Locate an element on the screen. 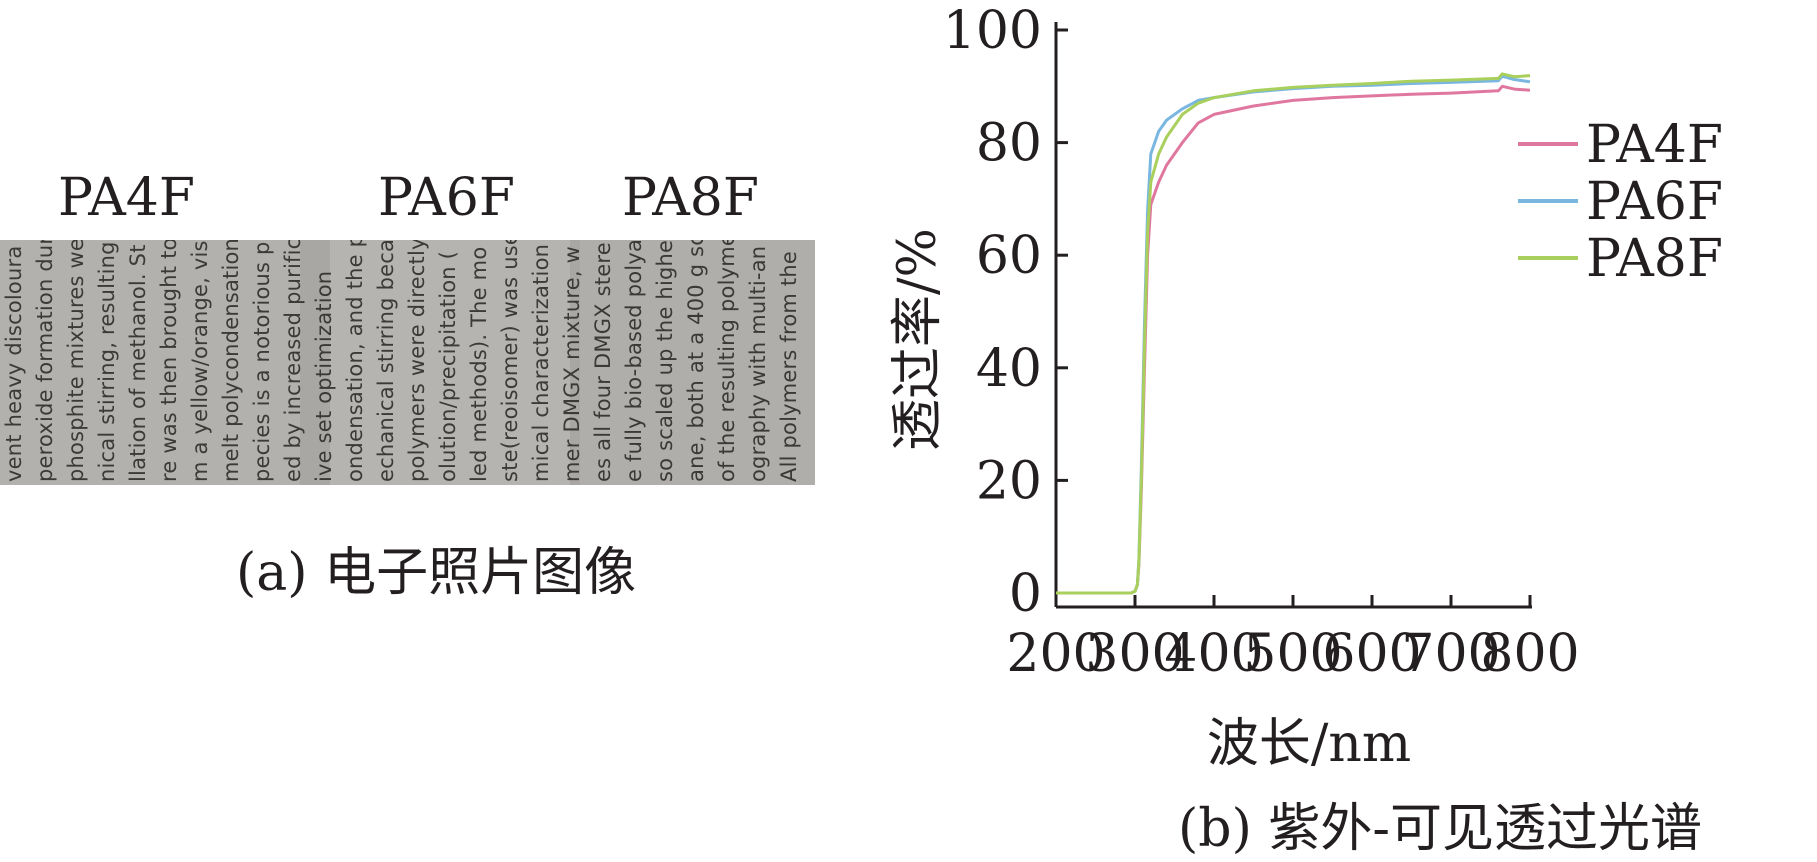 This screenshot has width=1817, height=862. film-label-pa4f: PA4F is located at coordinates (126, 198).